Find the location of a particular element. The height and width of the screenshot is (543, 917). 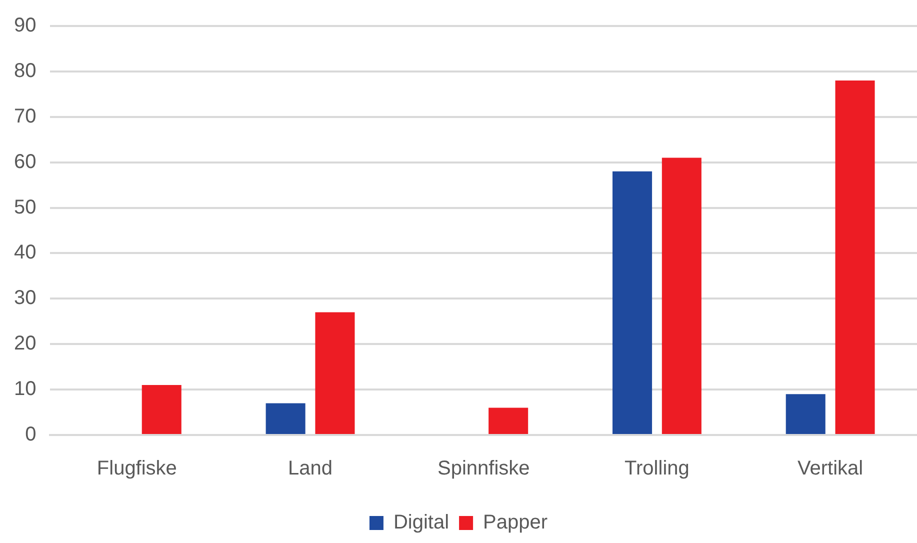

y-tick-label: 90 is located at coordinates (25, 25).